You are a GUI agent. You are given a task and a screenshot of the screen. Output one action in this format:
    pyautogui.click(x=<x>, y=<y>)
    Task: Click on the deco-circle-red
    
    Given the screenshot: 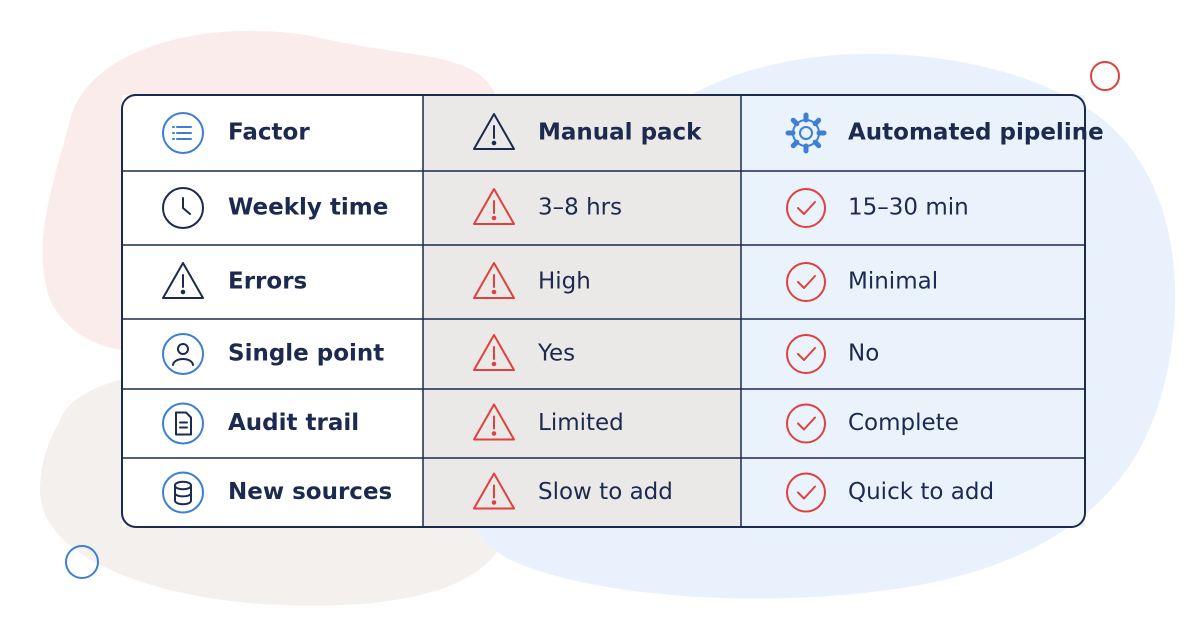 What is the action you would take?
    pyautogui.click(x=1105, y=76)
    